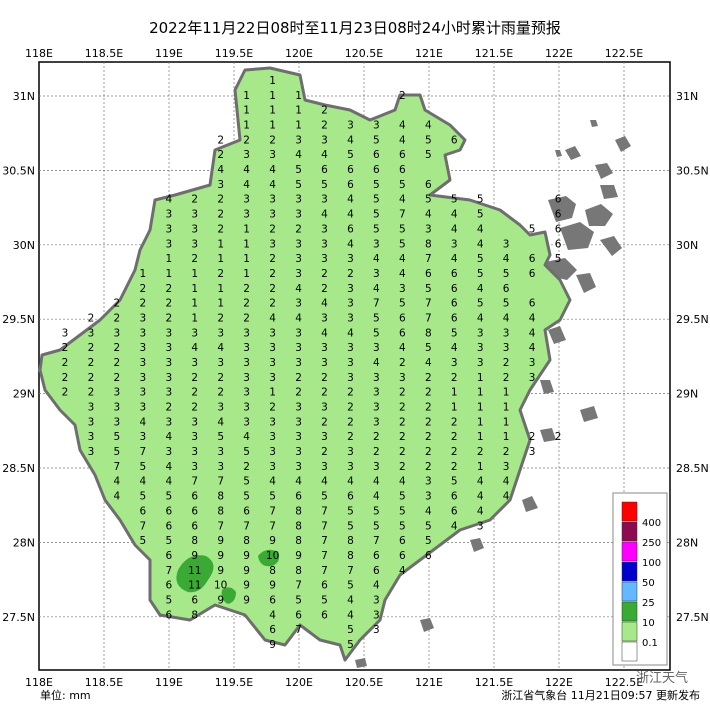 The image size is (710, 714). I want to click on legend-label: 10, so click(648, 623).